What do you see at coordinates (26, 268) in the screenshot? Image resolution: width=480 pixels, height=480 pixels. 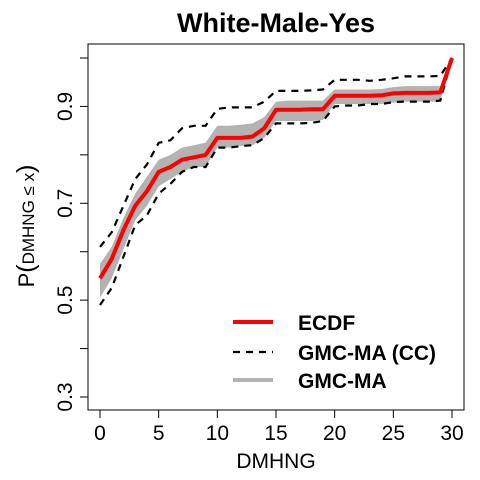 I see `y-axis-label-open-paren: (` at bounding box center [26, 268].